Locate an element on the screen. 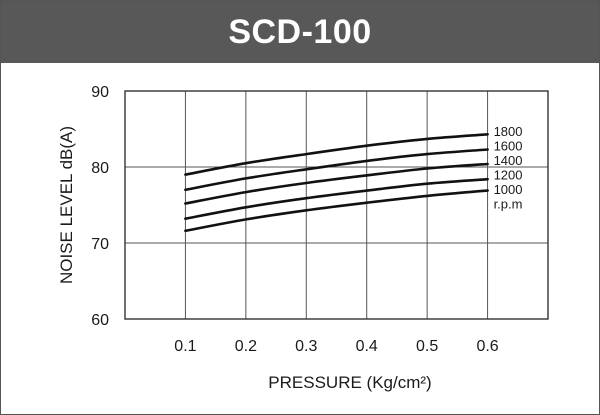  x-tick-label: 0.1 is located at coordinates (185, 346).